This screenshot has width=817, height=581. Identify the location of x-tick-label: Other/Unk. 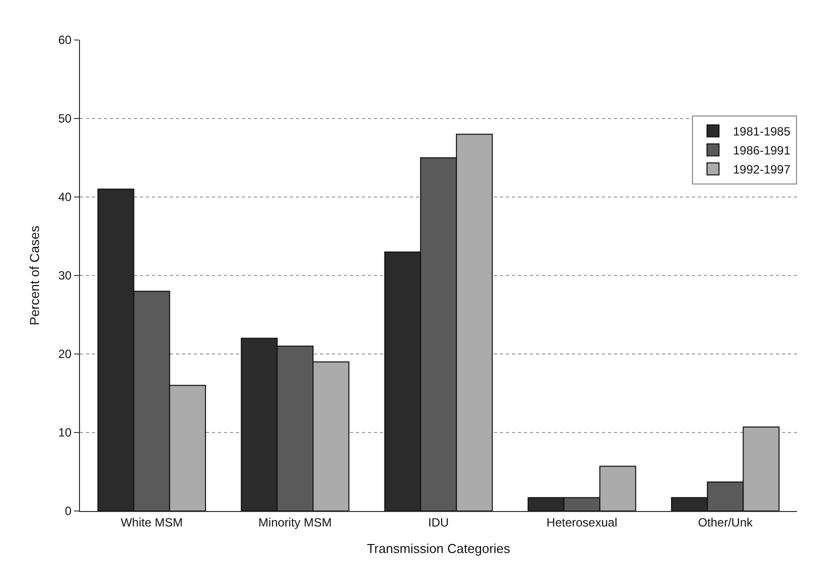
(726, 522).